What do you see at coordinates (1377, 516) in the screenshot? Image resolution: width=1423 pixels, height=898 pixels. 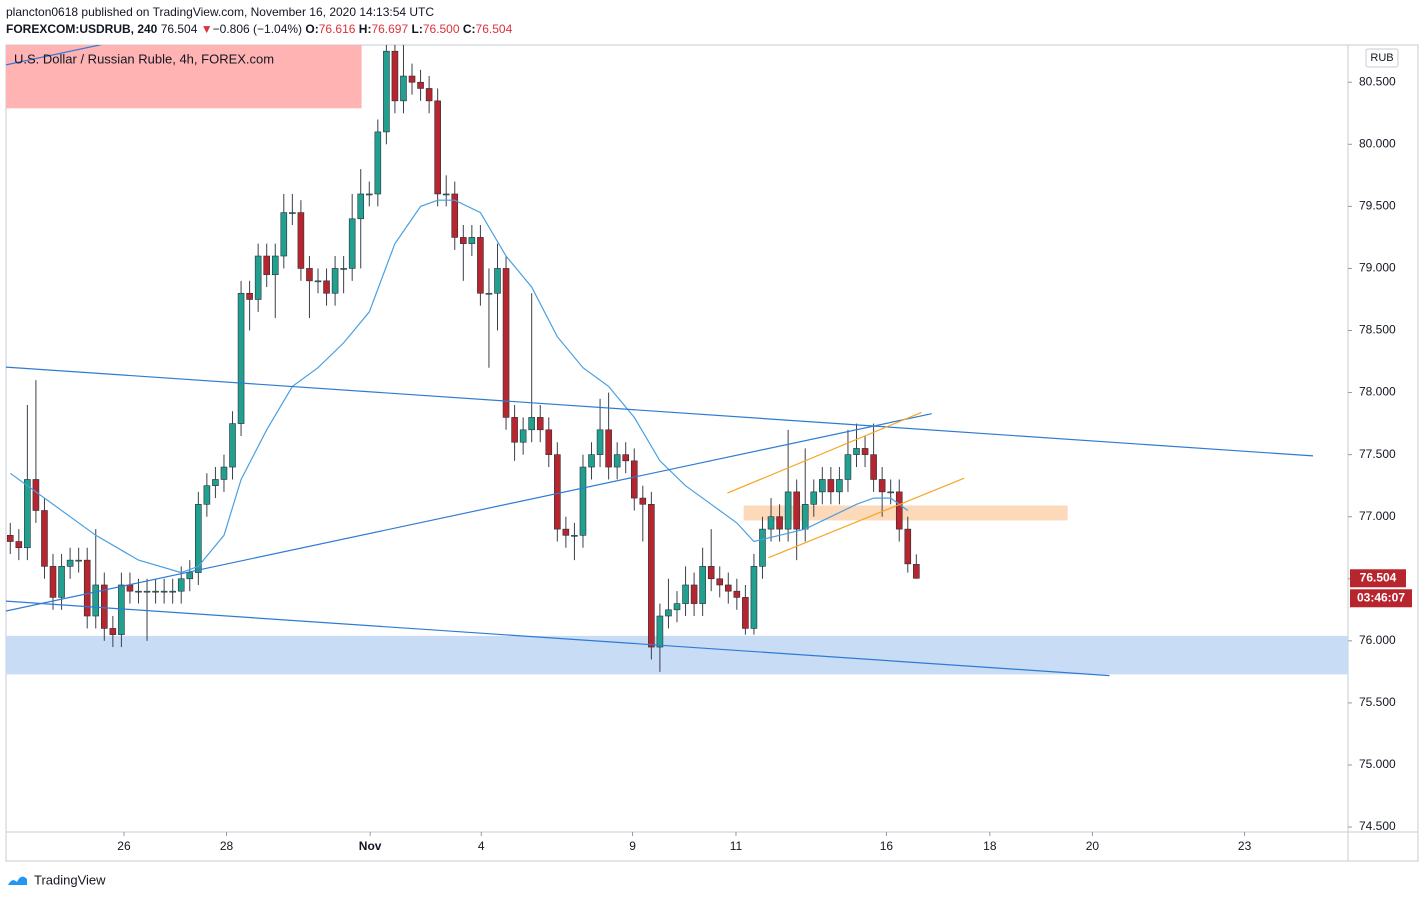 I see `y-tick-label: 77.000` at bounding box center [1377, 516].